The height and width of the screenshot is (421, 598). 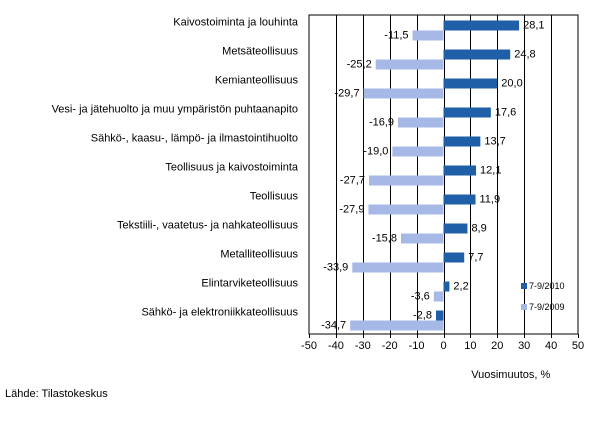 What do you see at coordinates (551, 346) in the screenshot?
I see `x-tick-label: 40` at bounding box center [551, 346].